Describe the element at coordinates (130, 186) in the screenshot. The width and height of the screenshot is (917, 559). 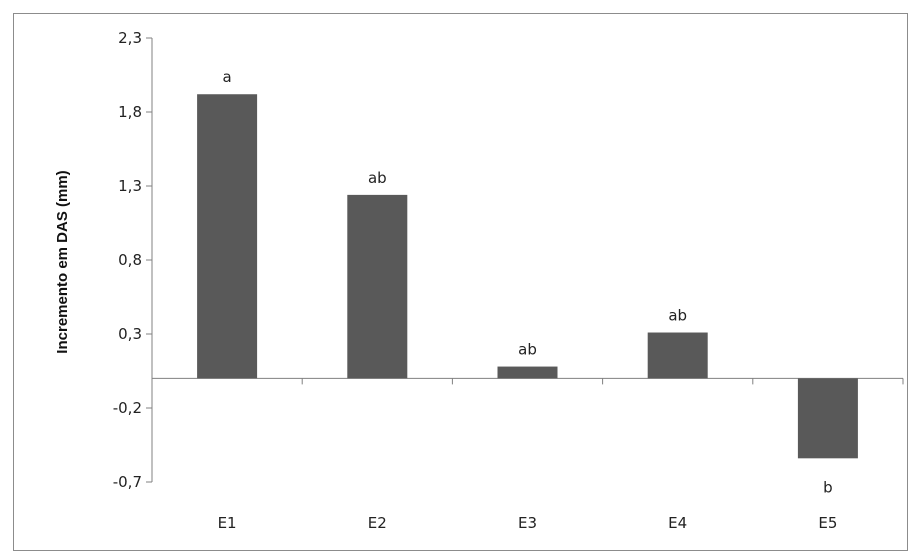
I see `y-tick-label: 1,3` at that location.